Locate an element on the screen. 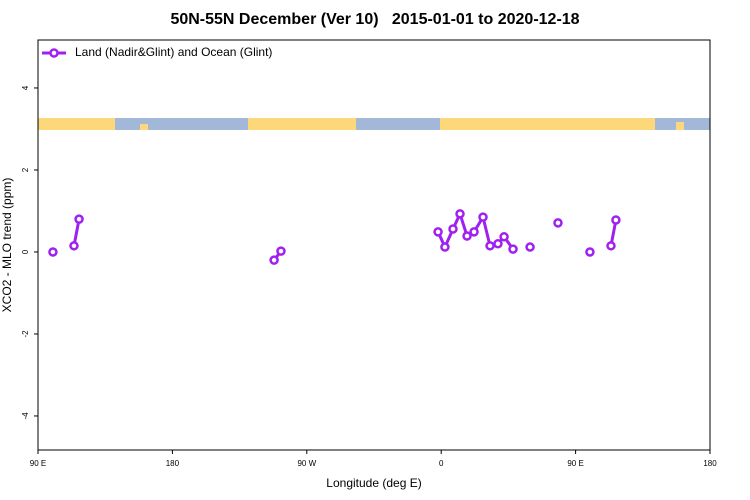 Image resolution: width=750 pixels, height=500 pixels. x-tick-label: 90 W is located at coordinates (306, 463).